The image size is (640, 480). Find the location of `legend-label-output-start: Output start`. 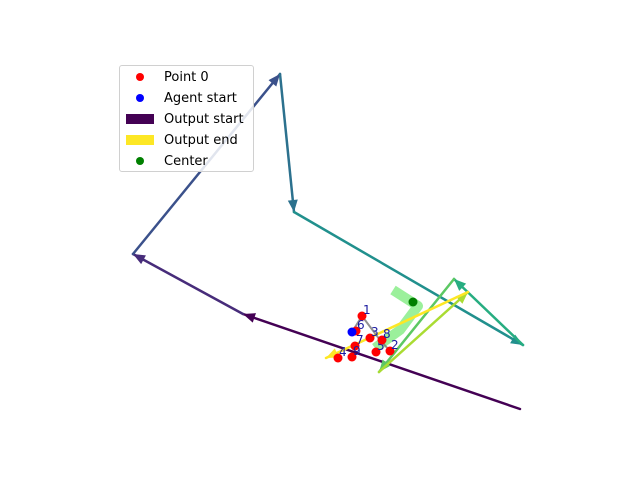

legend-label-output-start: Output start is located at coordinates (204, 119).